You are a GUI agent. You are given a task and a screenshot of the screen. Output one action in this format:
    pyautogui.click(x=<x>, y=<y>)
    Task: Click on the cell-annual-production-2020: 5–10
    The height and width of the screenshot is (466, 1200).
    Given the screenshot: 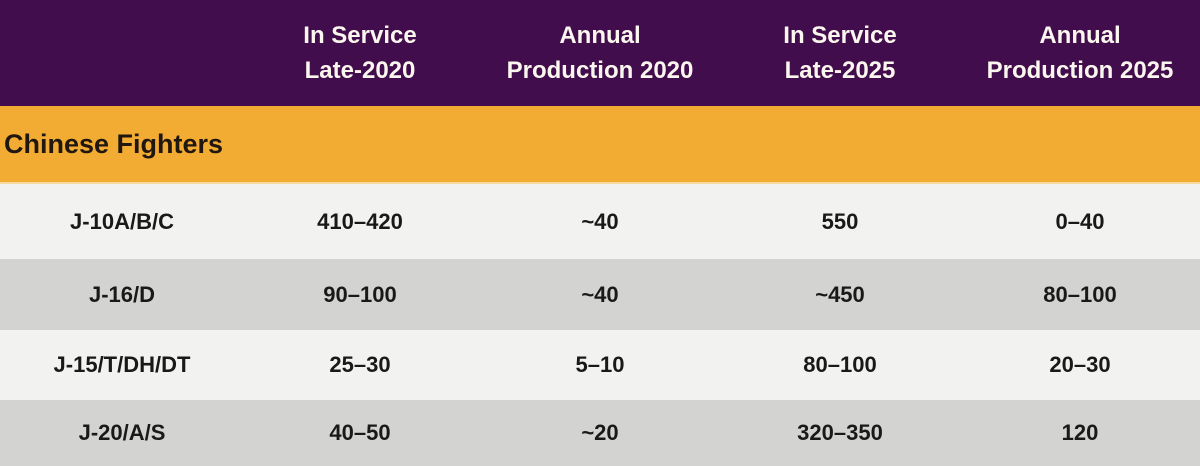 What is the action you would take?
    pyautogui.click(x=600, y=364)
    